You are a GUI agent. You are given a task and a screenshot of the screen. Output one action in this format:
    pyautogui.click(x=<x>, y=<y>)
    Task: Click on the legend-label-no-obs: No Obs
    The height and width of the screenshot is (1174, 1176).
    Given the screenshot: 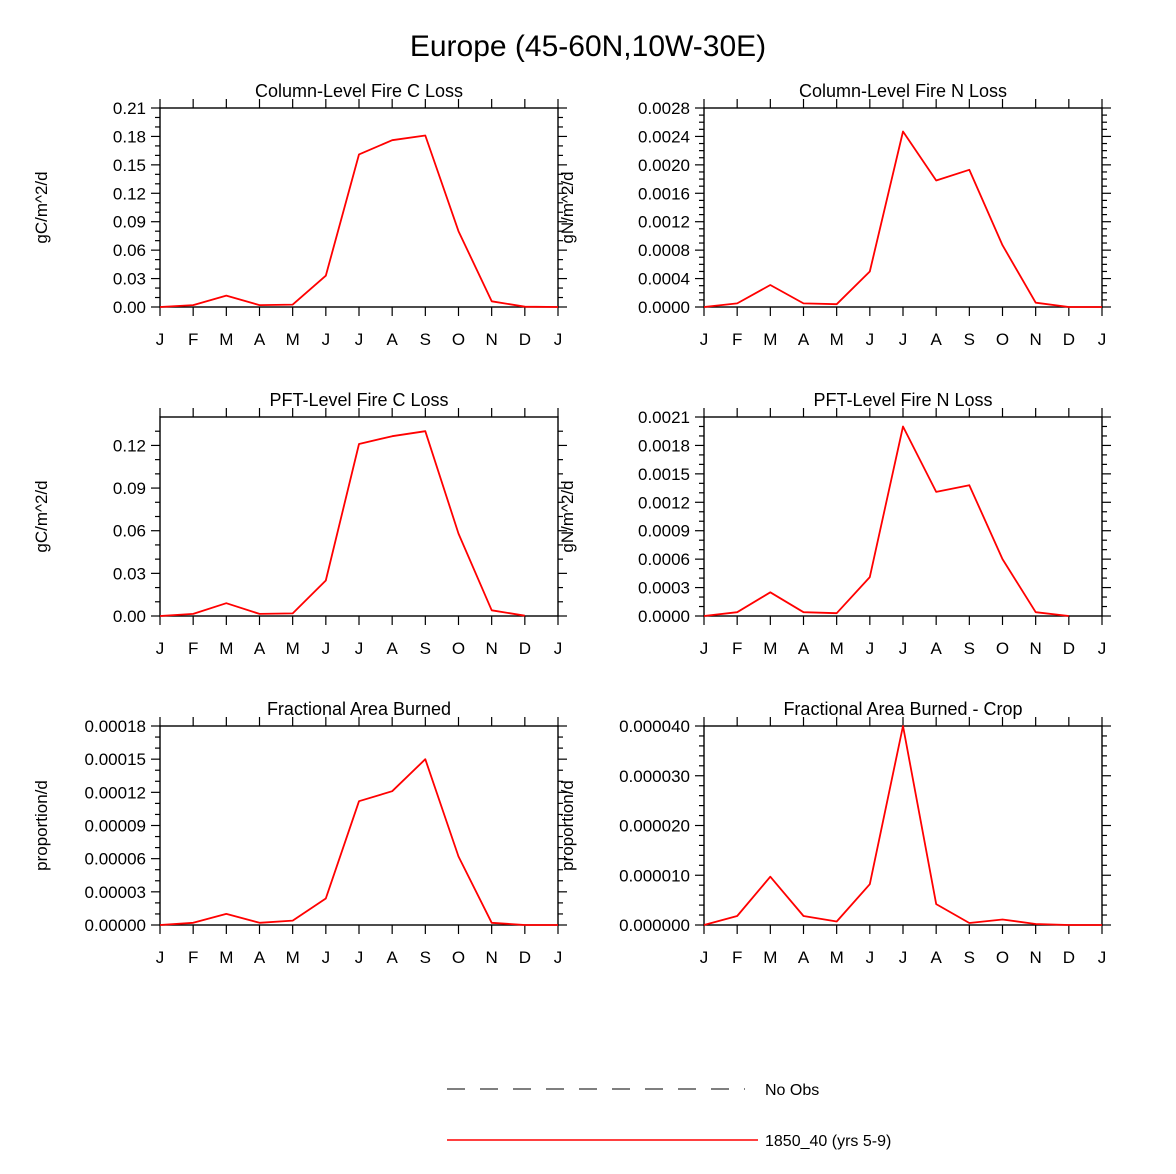 What is the action you would take?
    pyautogui.click(x=792, y=1090)
    